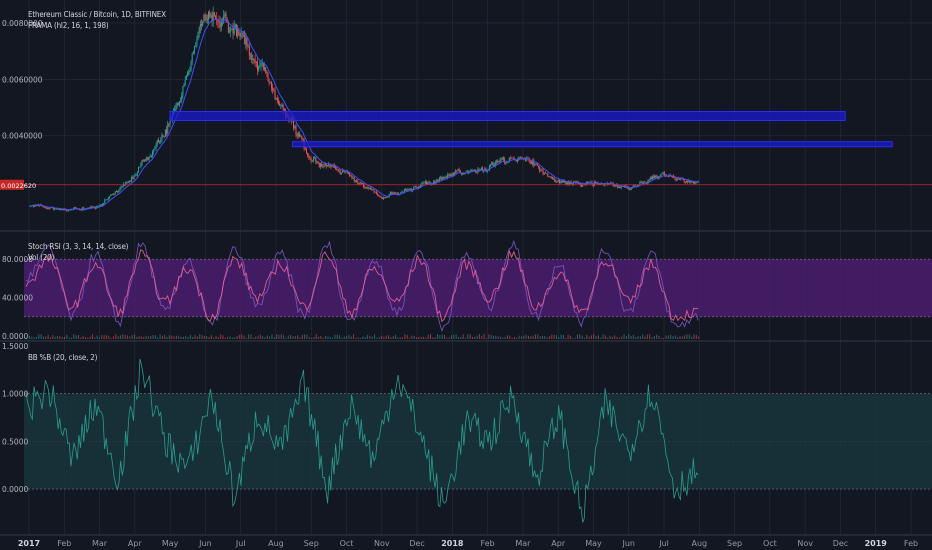 Image resolution: width=932 pixels, height=550 pixels. I want to click on stoch-d-line, so click(362, 286).